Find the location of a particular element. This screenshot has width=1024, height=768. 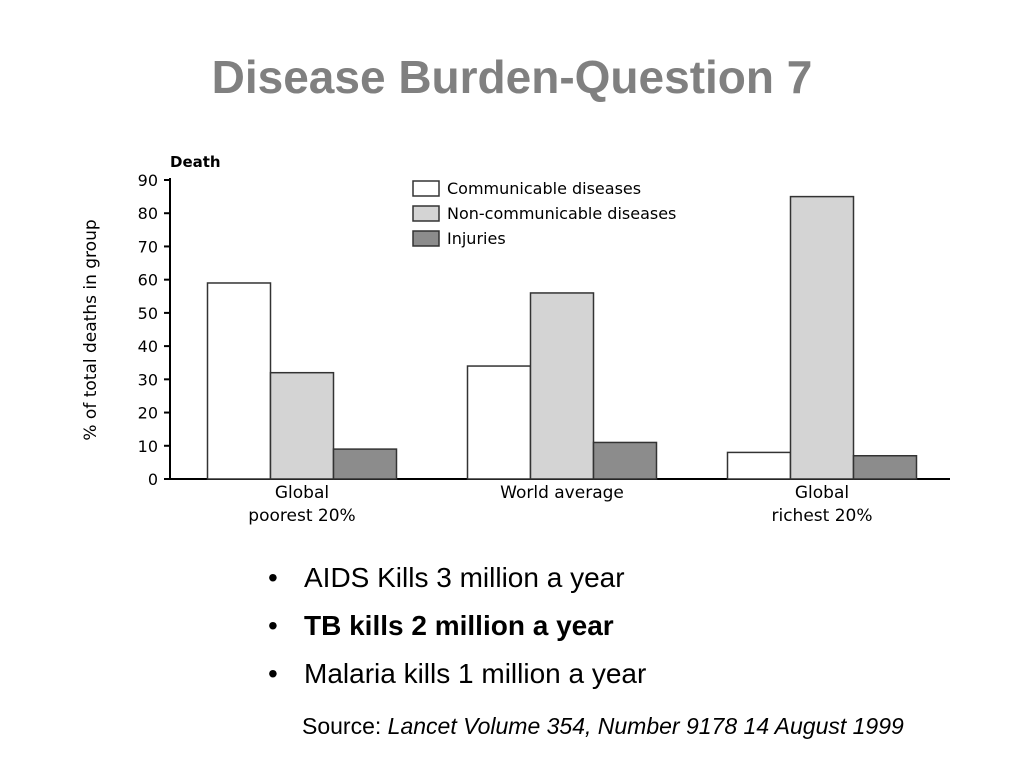

legend-label: Communicable diseases is located at coordinates (544, 188).